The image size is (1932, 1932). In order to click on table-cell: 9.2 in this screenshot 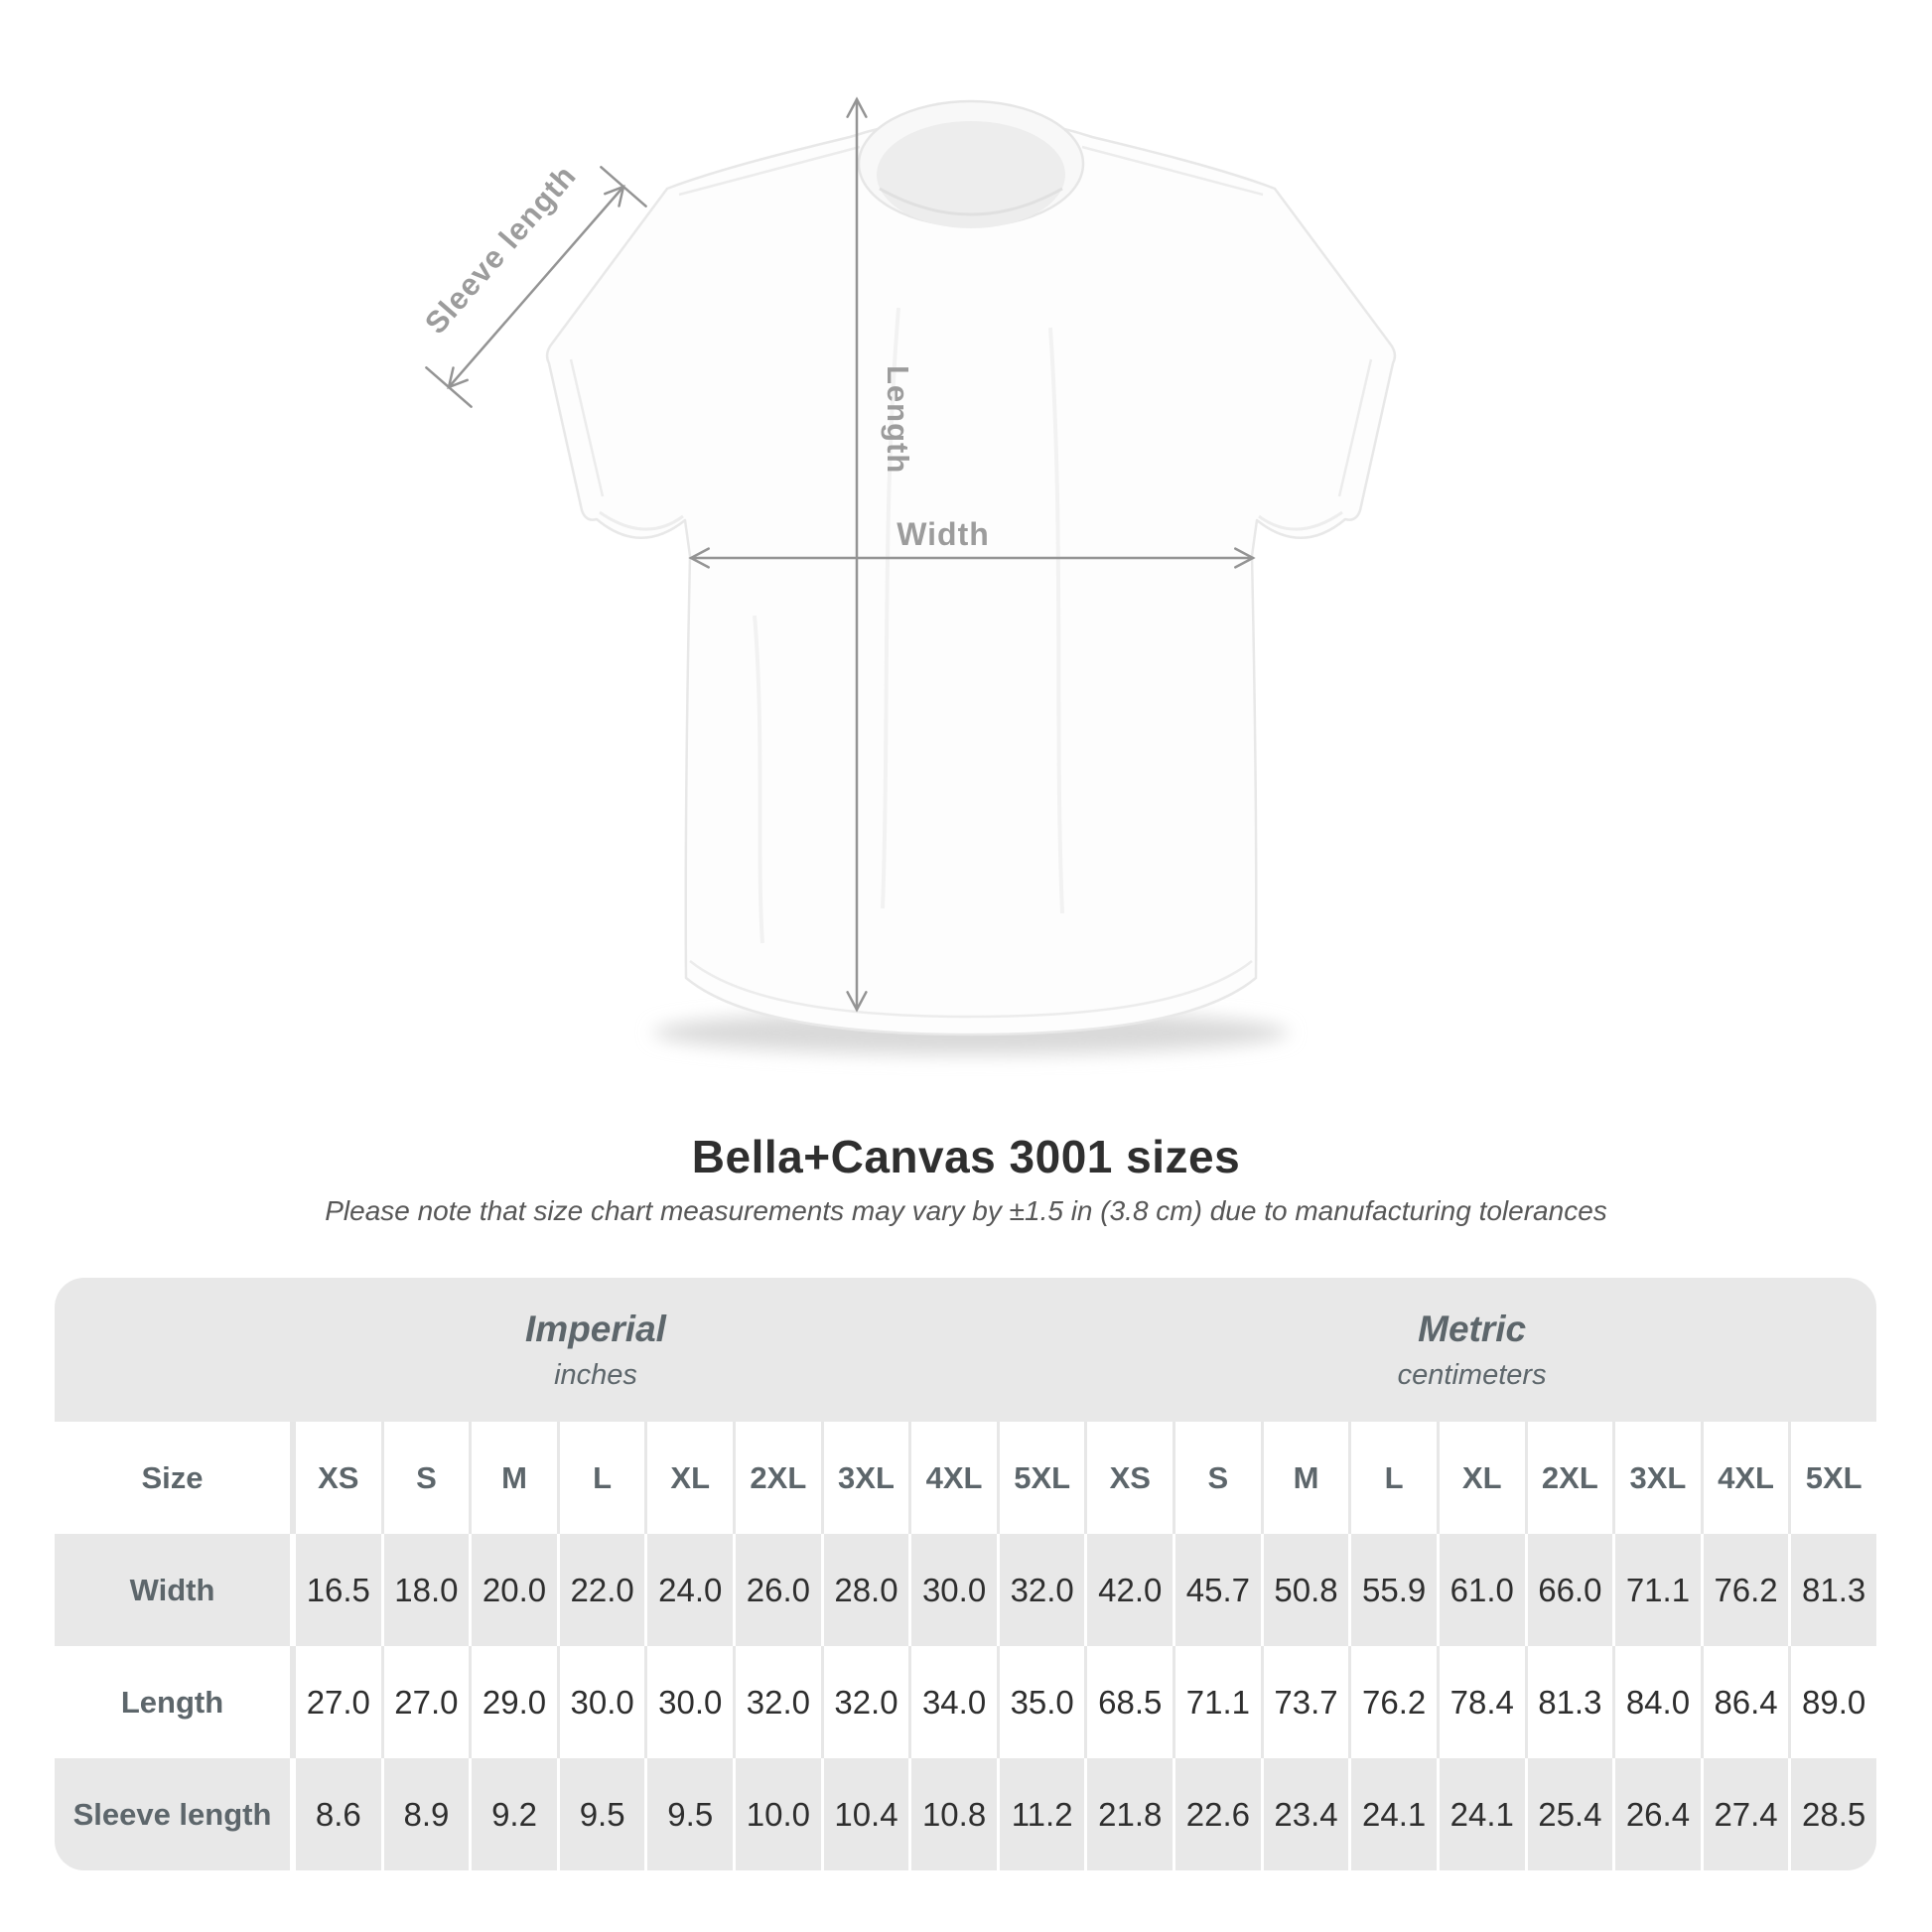, I will do `click(513, 1814)`.